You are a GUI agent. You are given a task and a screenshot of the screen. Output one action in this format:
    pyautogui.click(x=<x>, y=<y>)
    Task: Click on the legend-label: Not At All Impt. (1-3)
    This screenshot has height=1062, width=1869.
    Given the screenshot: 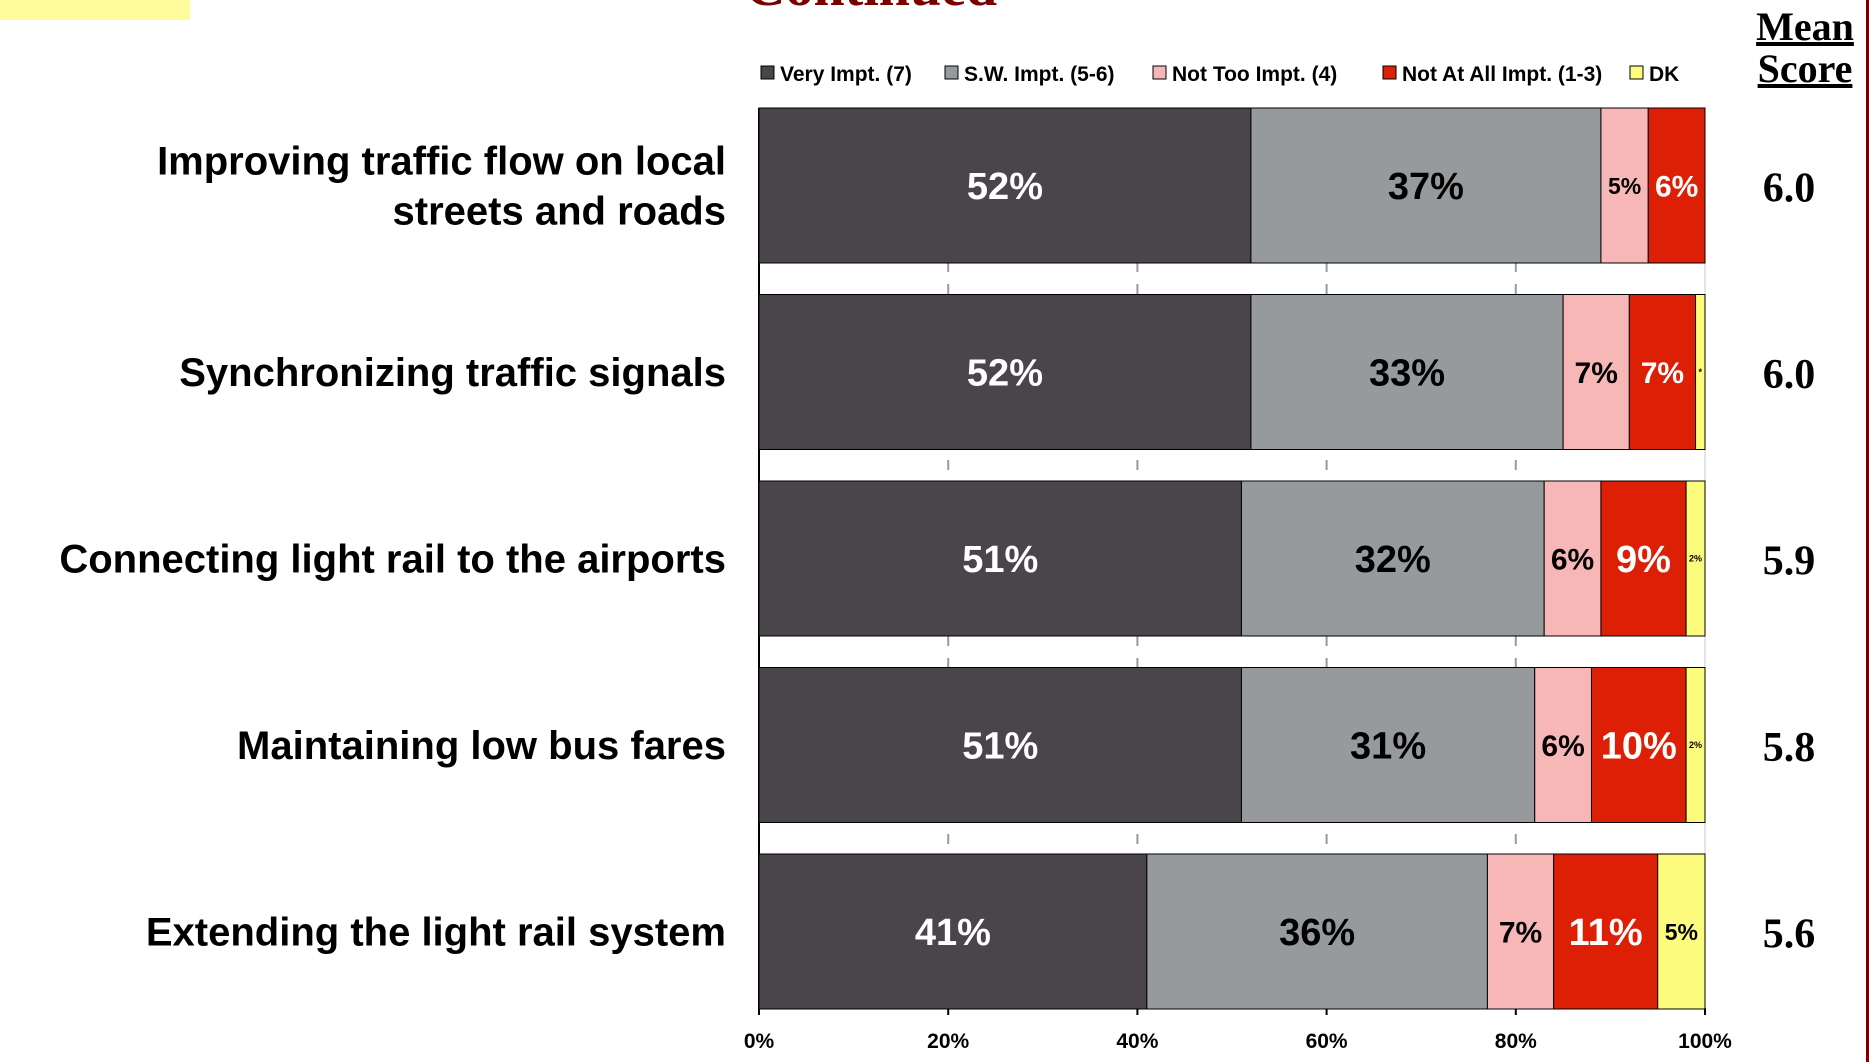 What is the action you would take?
    pyautogui.click(x=1502, y=74)
    